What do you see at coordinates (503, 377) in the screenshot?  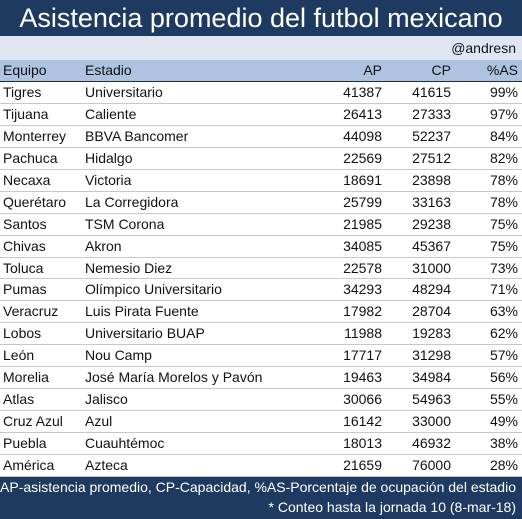 I see `cell-pct: 56%` at bounding box center [503, 377].